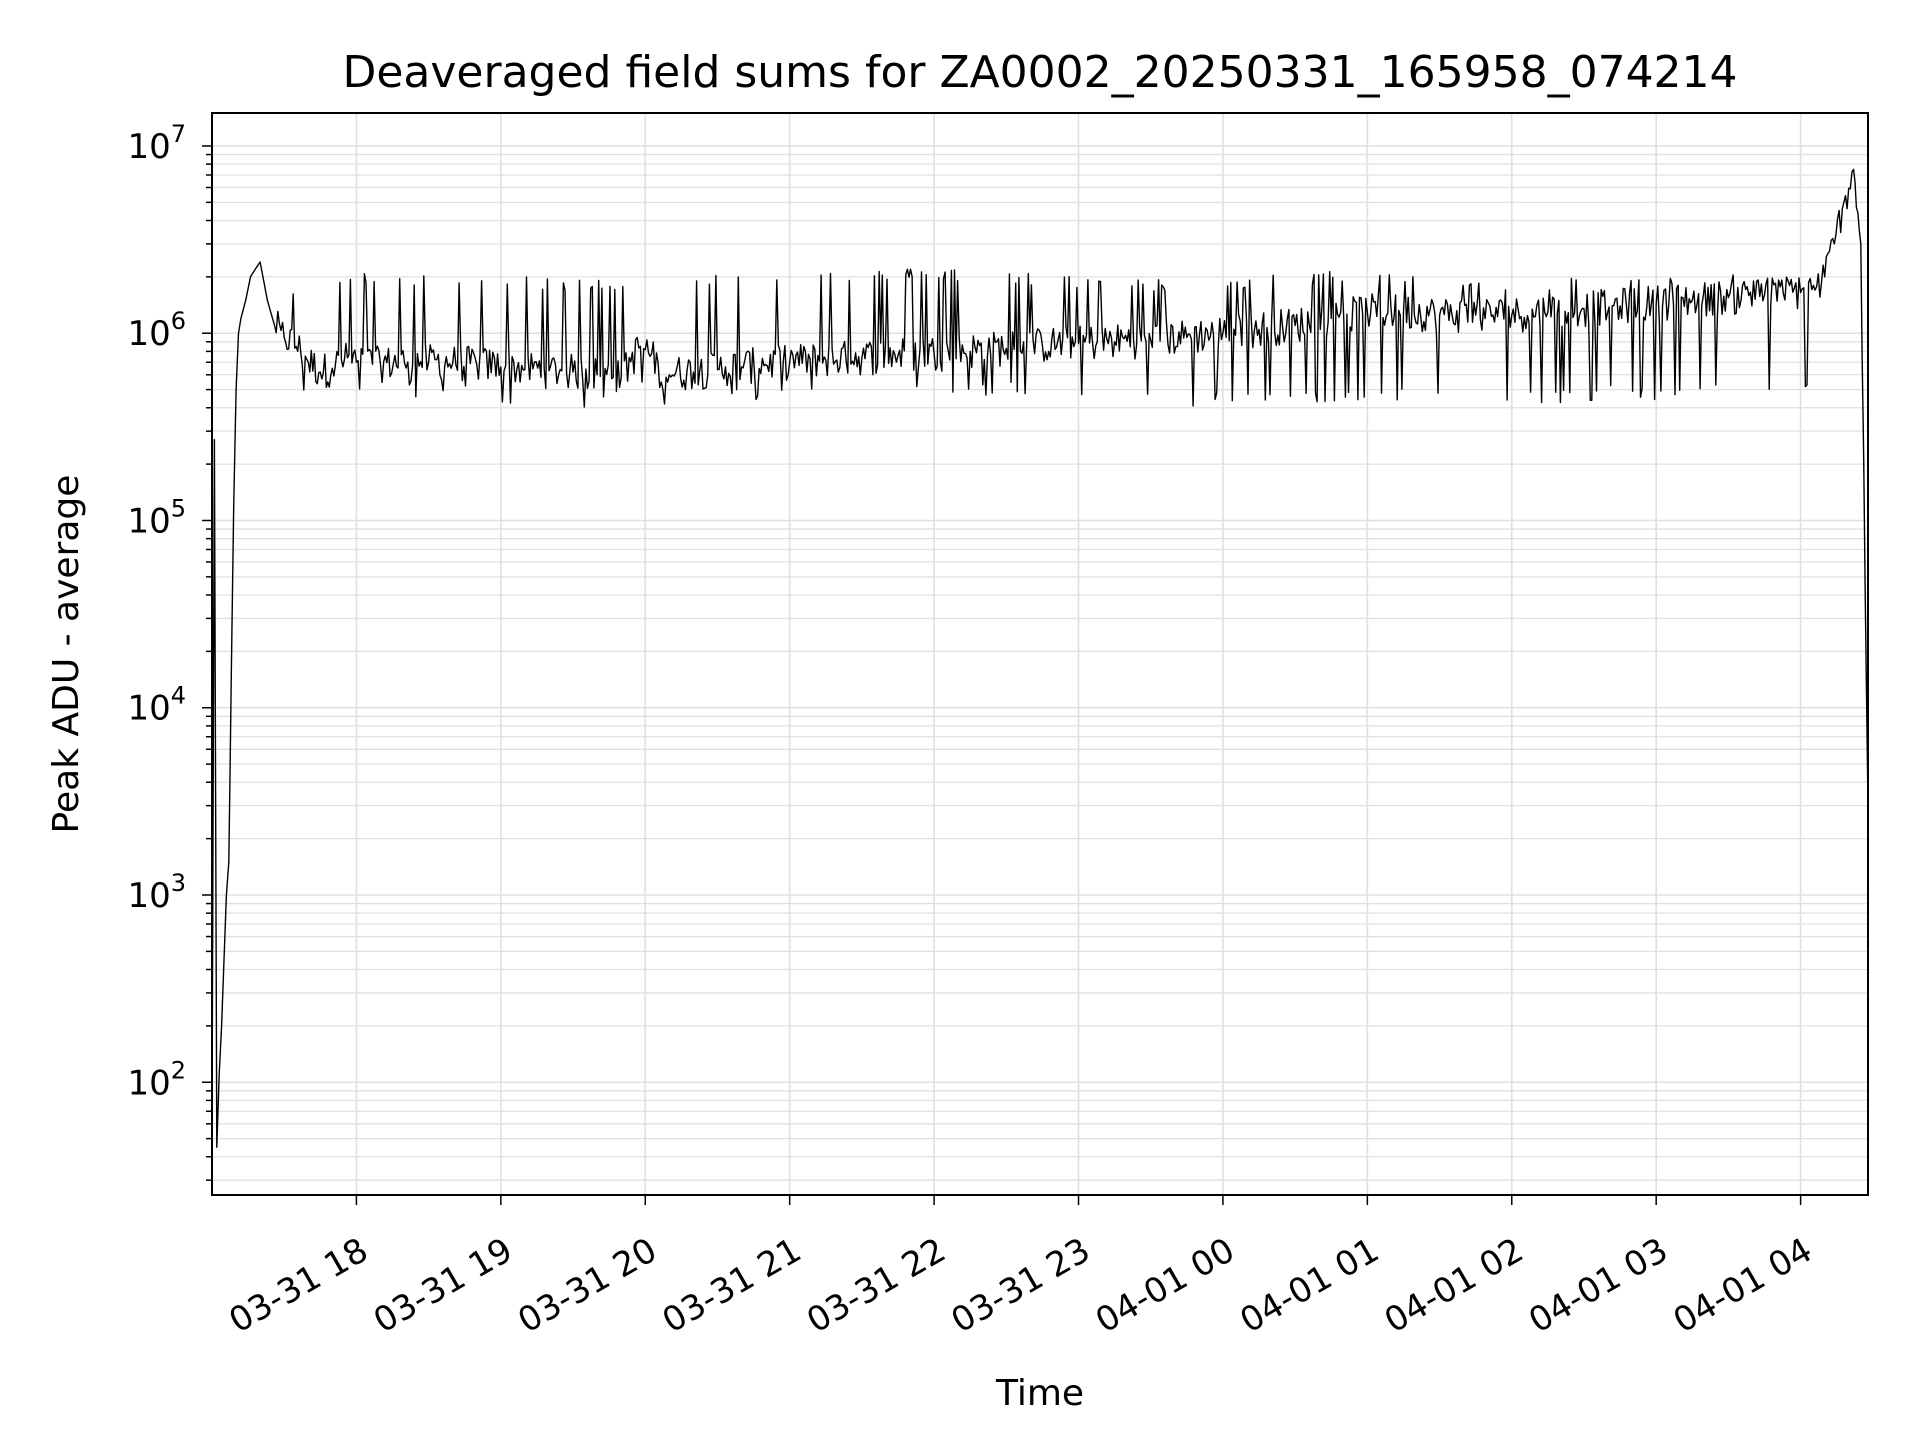 This screenshot has width=1920, height=1440. Describe the element at coordinates (156, 1079) in the screenshot. I see `y-tick-label: 10²` at that location.